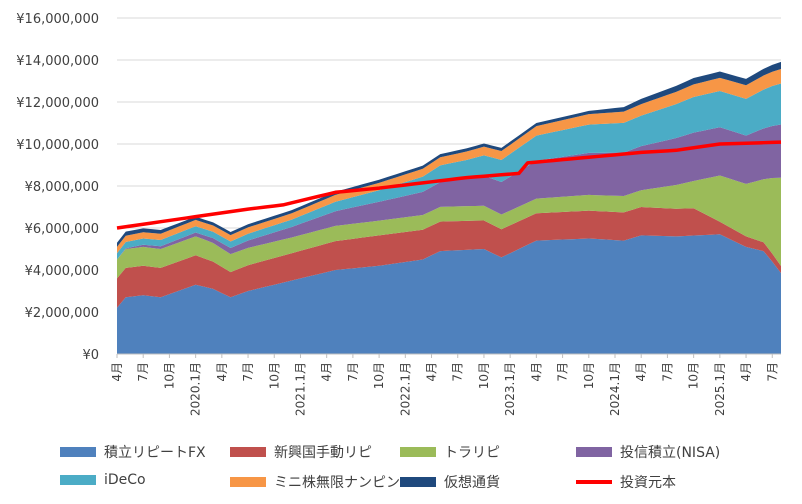 The image size is (802, 504). What do you see at coordinates (57, 145) in the screenshot?
I see `y-tick-label: ¥10,000,000` at bounding box center [57, 145].